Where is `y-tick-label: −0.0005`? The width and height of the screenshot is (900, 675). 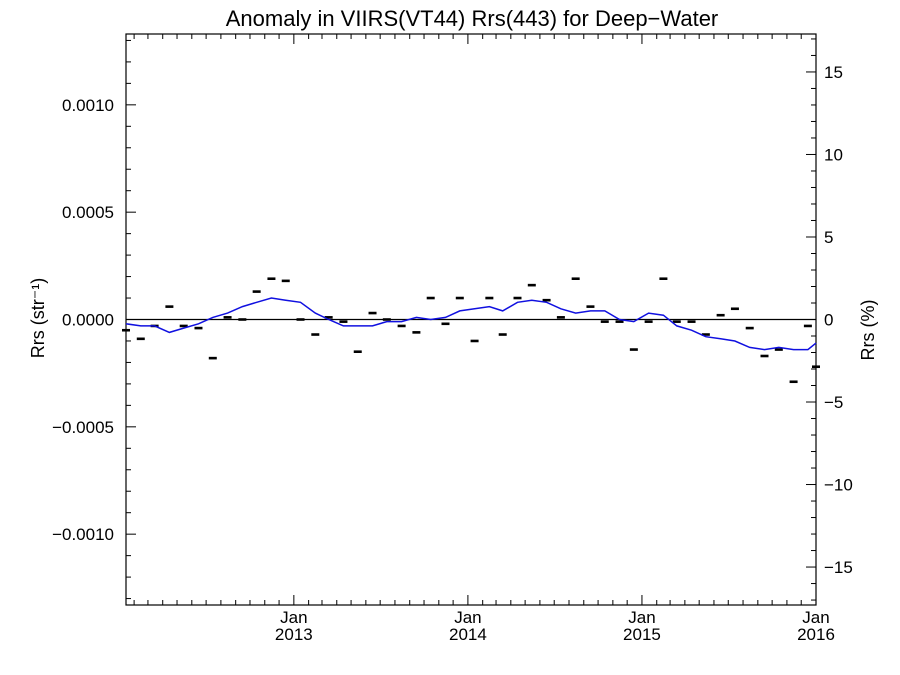
y-tick-label: −0.0005 is located at coordinates (83, 427).